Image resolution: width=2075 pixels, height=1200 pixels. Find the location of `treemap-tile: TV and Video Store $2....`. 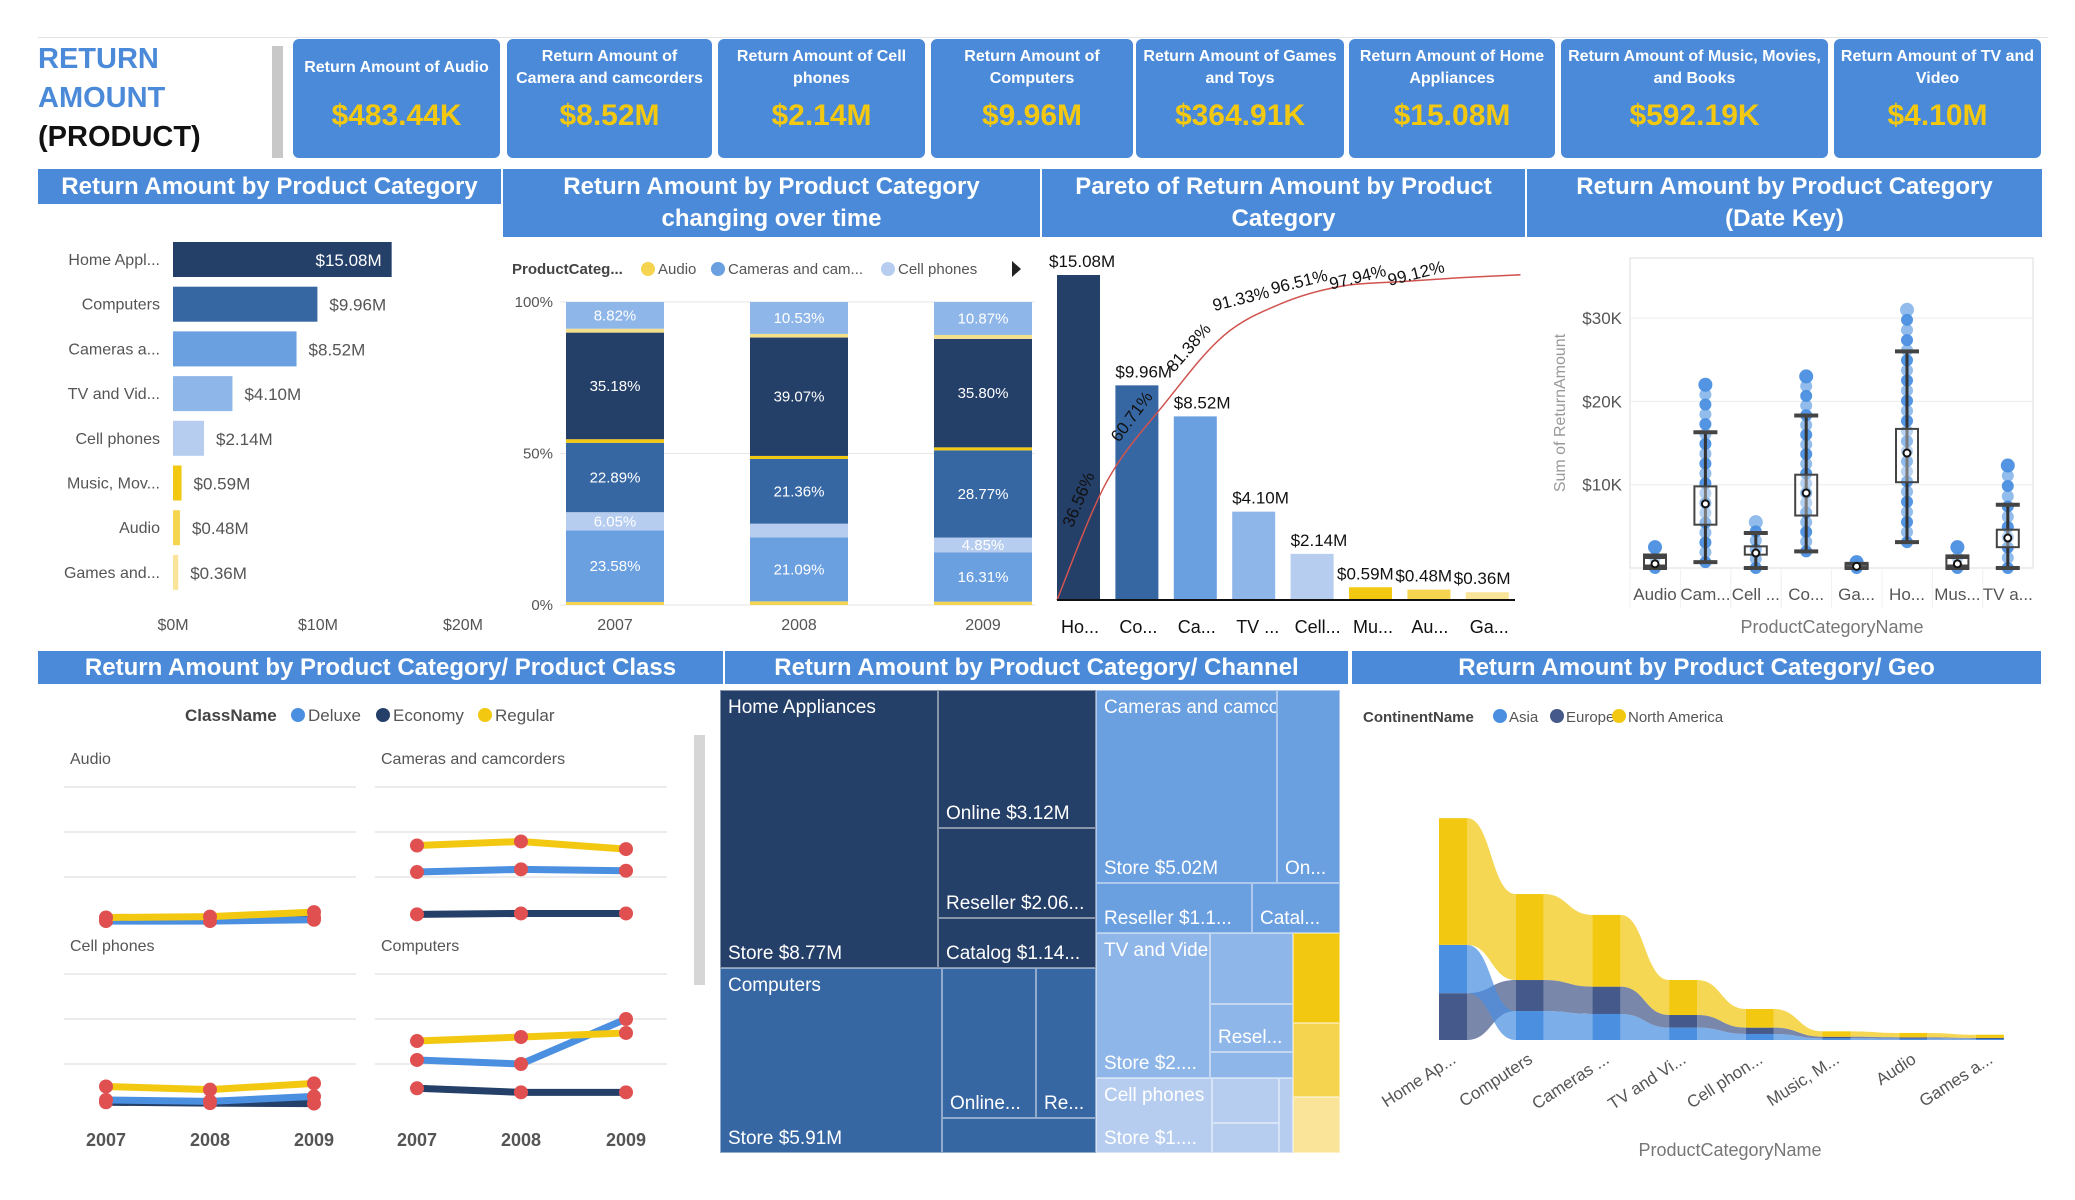

treemap-tile: TV and Video Store $2.... is located at coordinates (1153, 1005).